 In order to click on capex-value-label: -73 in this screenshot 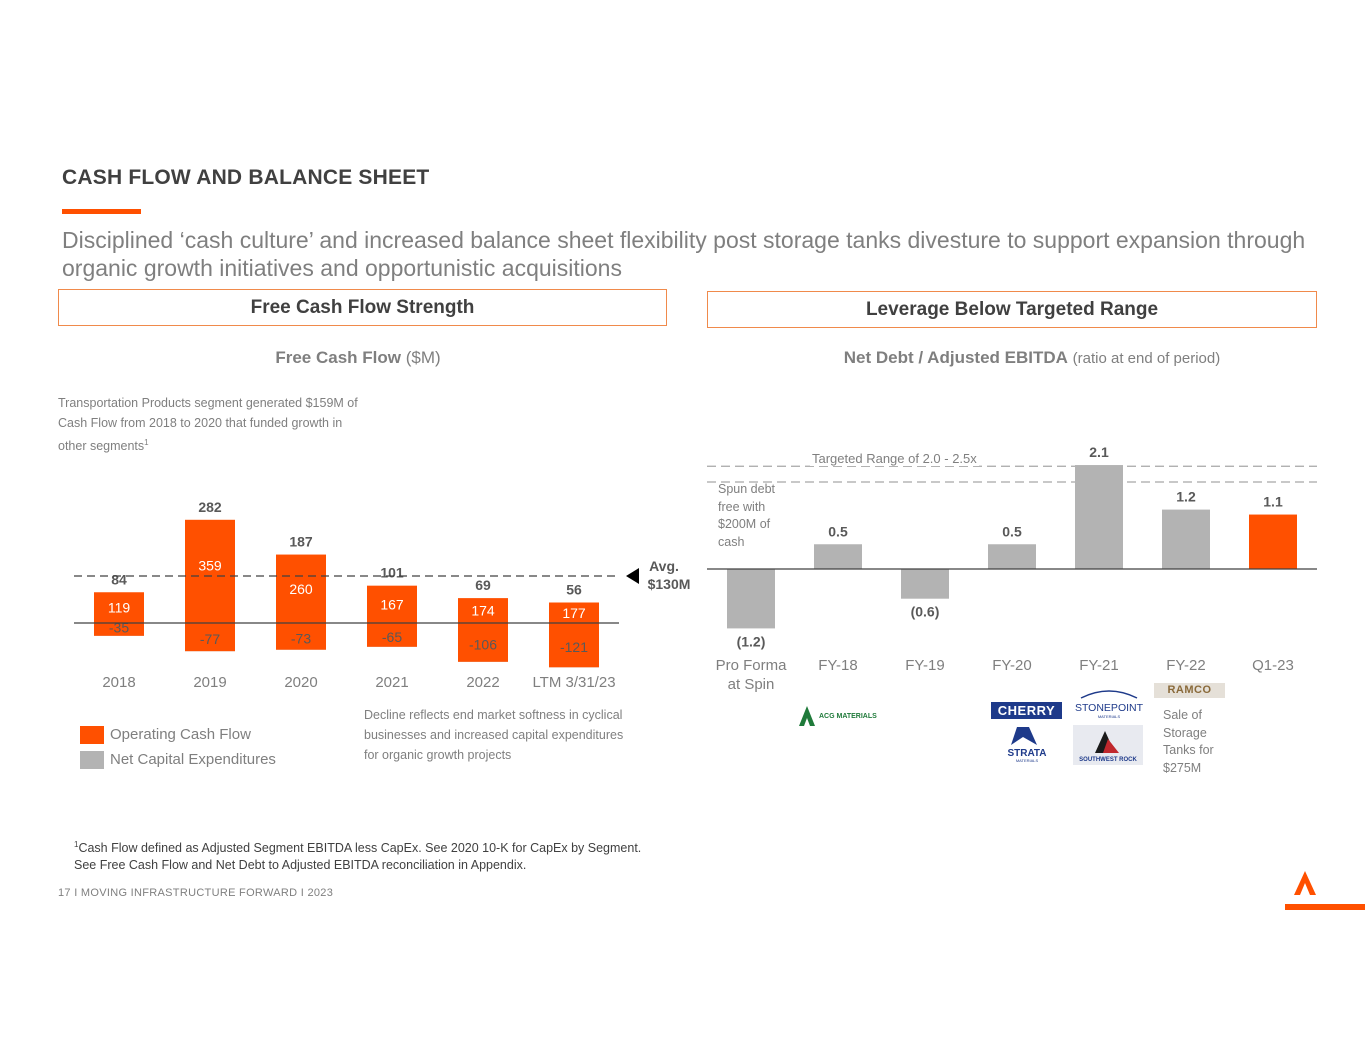, I will do `click(301, 638)`.